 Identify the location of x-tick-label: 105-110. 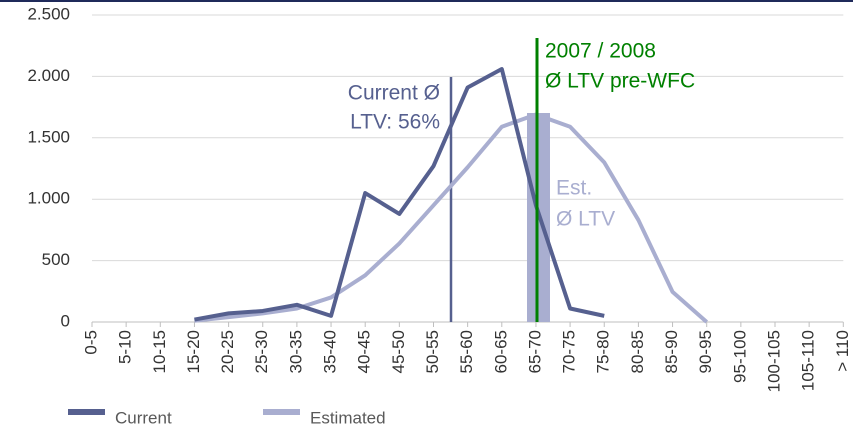
(808, 360).